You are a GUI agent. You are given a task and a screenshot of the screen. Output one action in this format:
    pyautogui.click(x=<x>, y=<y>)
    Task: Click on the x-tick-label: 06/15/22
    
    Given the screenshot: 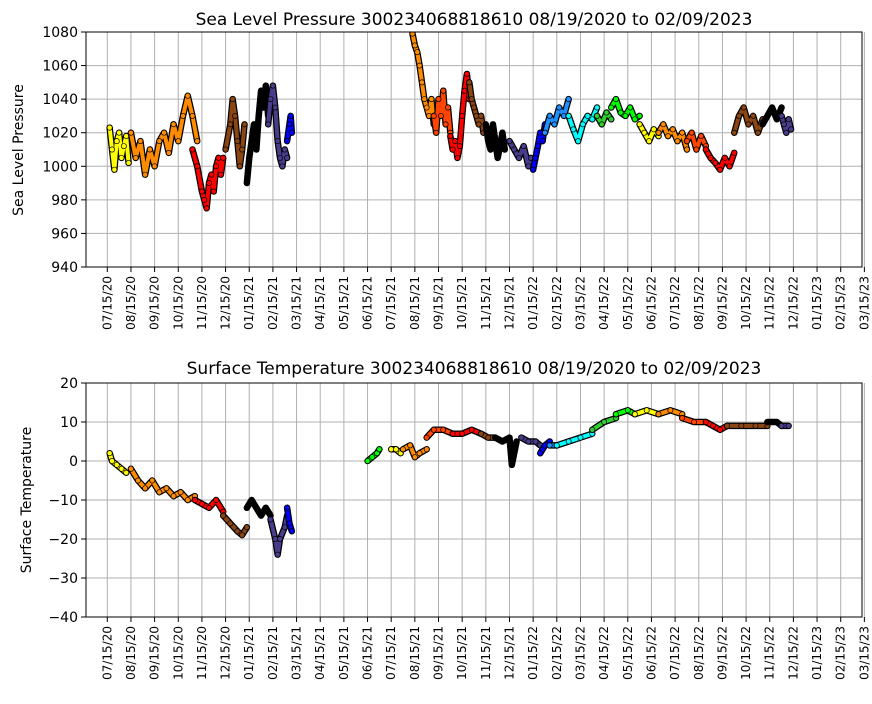 What is the action you would take?
    pyautogui.click(x=651, y=653)
    